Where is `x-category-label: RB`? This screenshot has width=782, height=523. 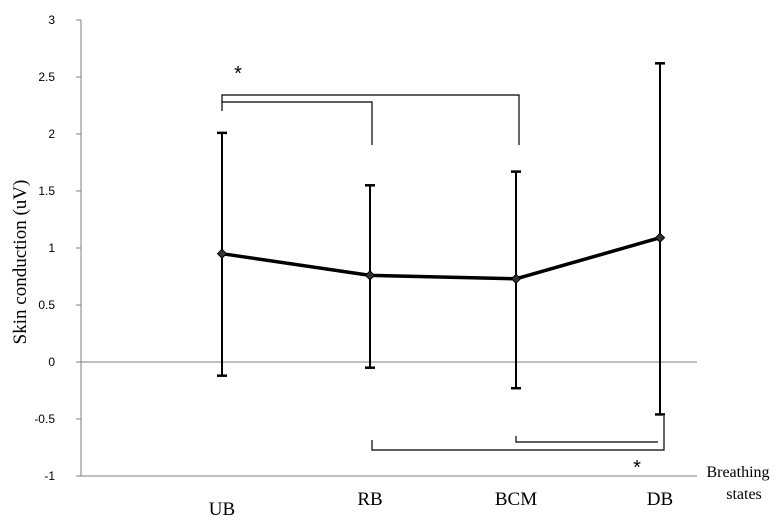 x-category-label: RB is located at coordinates (369, 499).